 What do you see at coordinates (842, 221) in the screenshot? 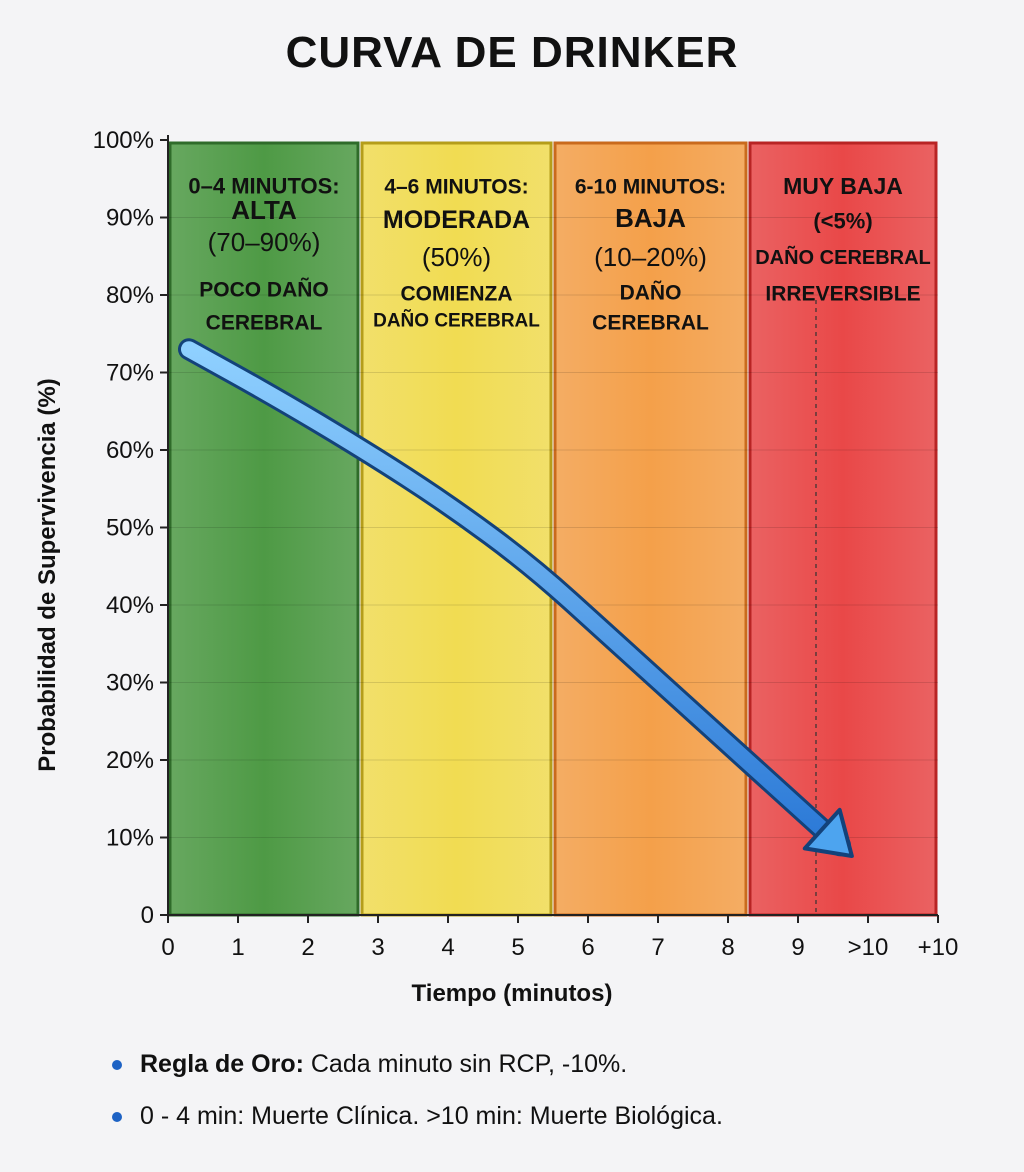
I see `zone-label: (<5%)` at bounding box center [842, 221].